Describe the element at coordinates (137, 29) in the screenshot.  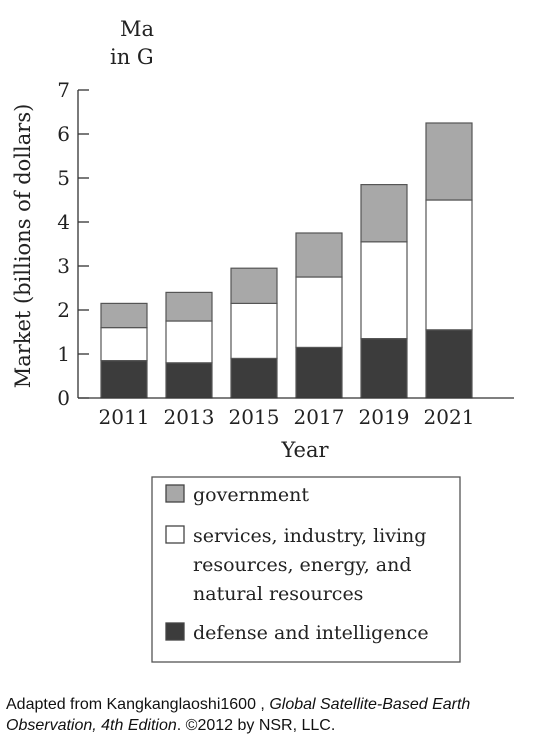
I see `title-line-0: Ma` at that location.